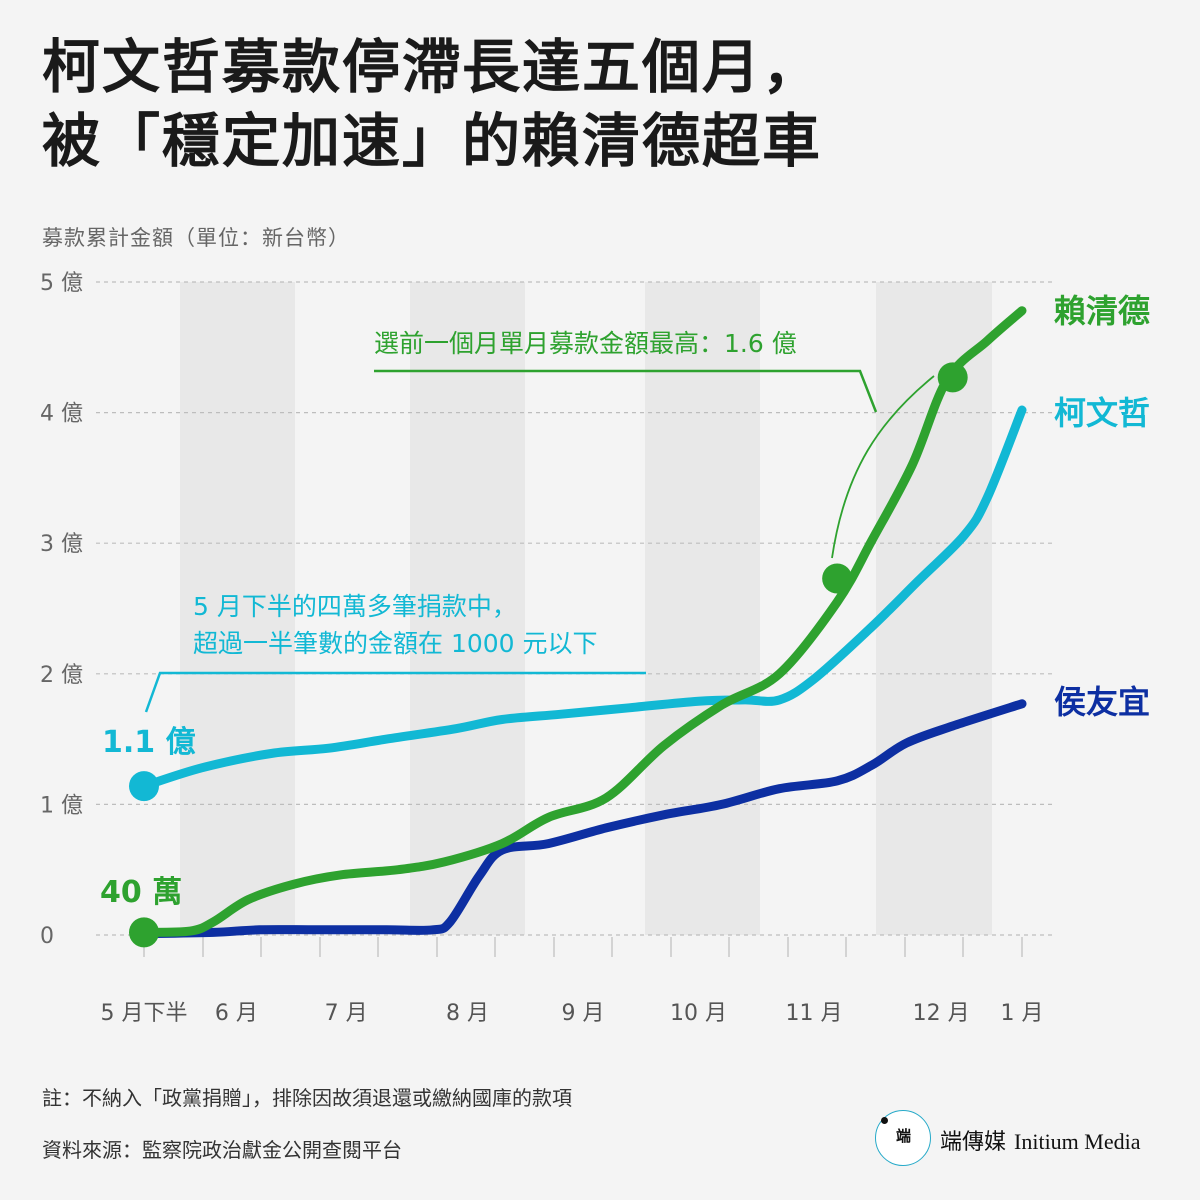 Image resolution: width=1200 pixels, height=1200 pixels. I want to click on title-line-2: 被「穩定加速」的賴清德超車, so click(432, 141).